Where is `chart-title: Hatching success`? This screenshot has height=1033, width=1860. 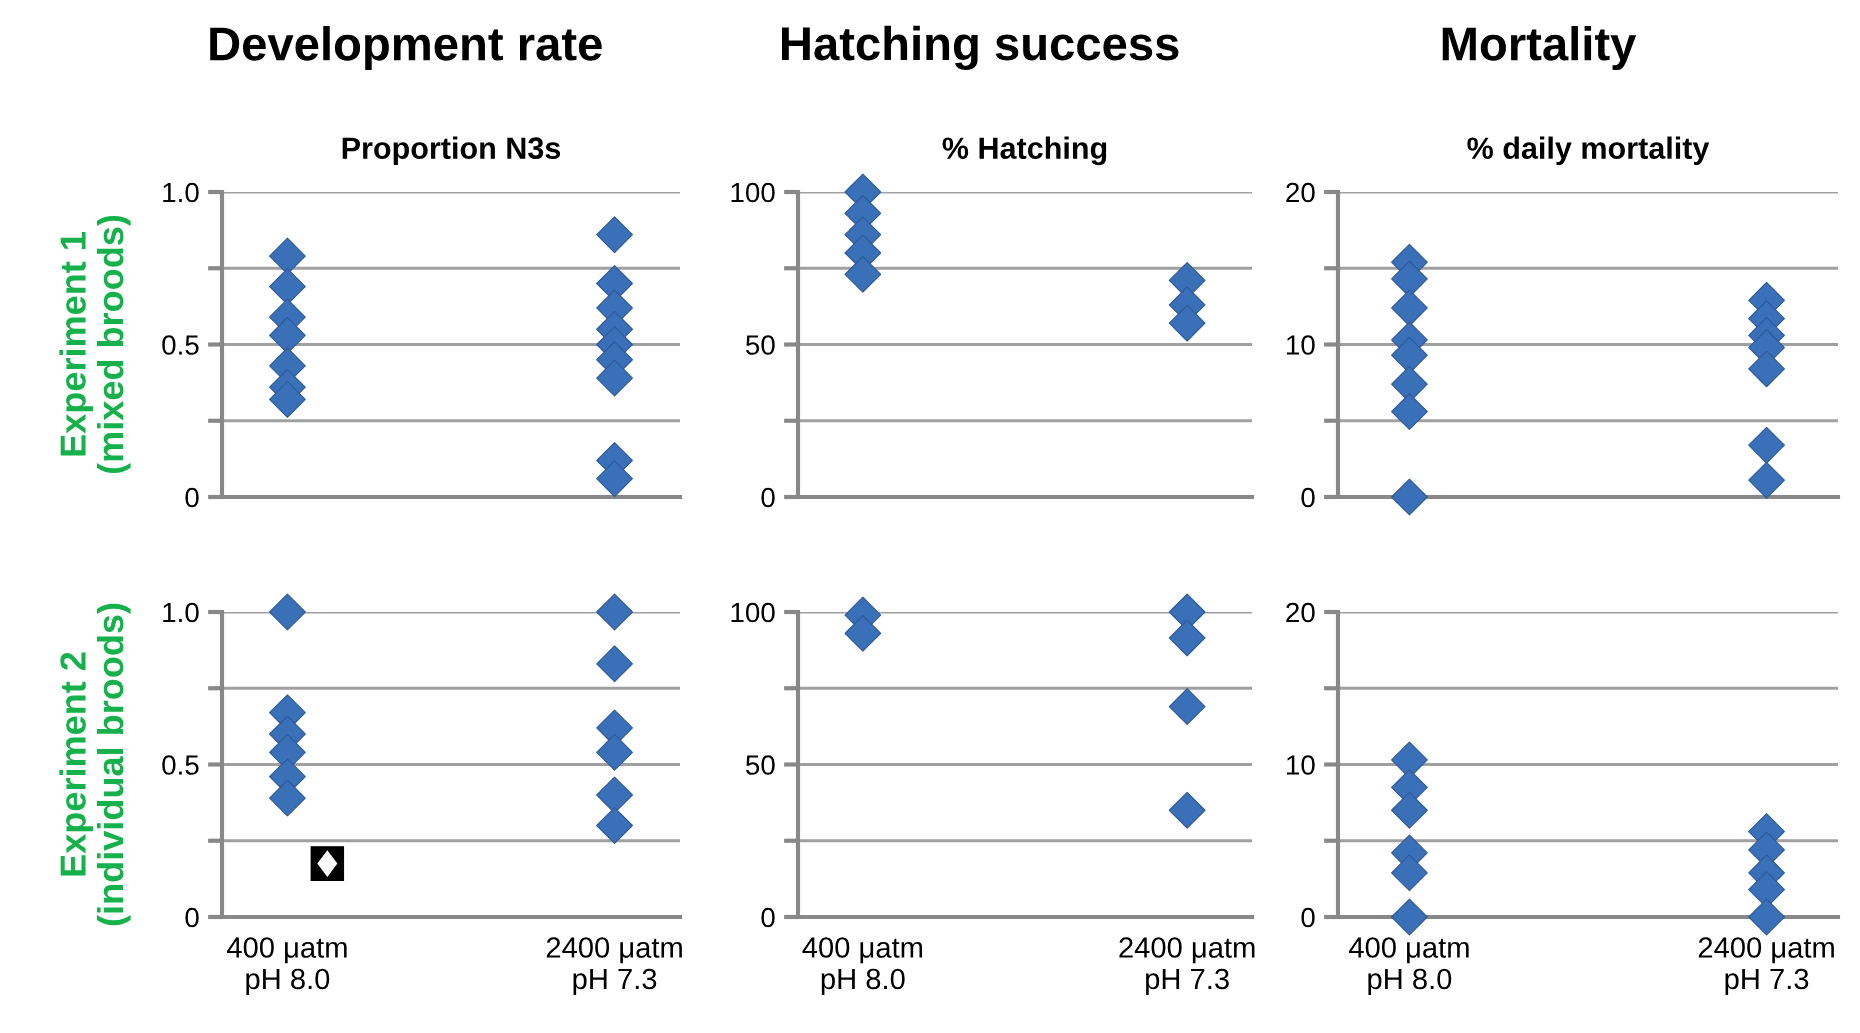 chart-title: Hatching success is located at coordinates (980, 47).